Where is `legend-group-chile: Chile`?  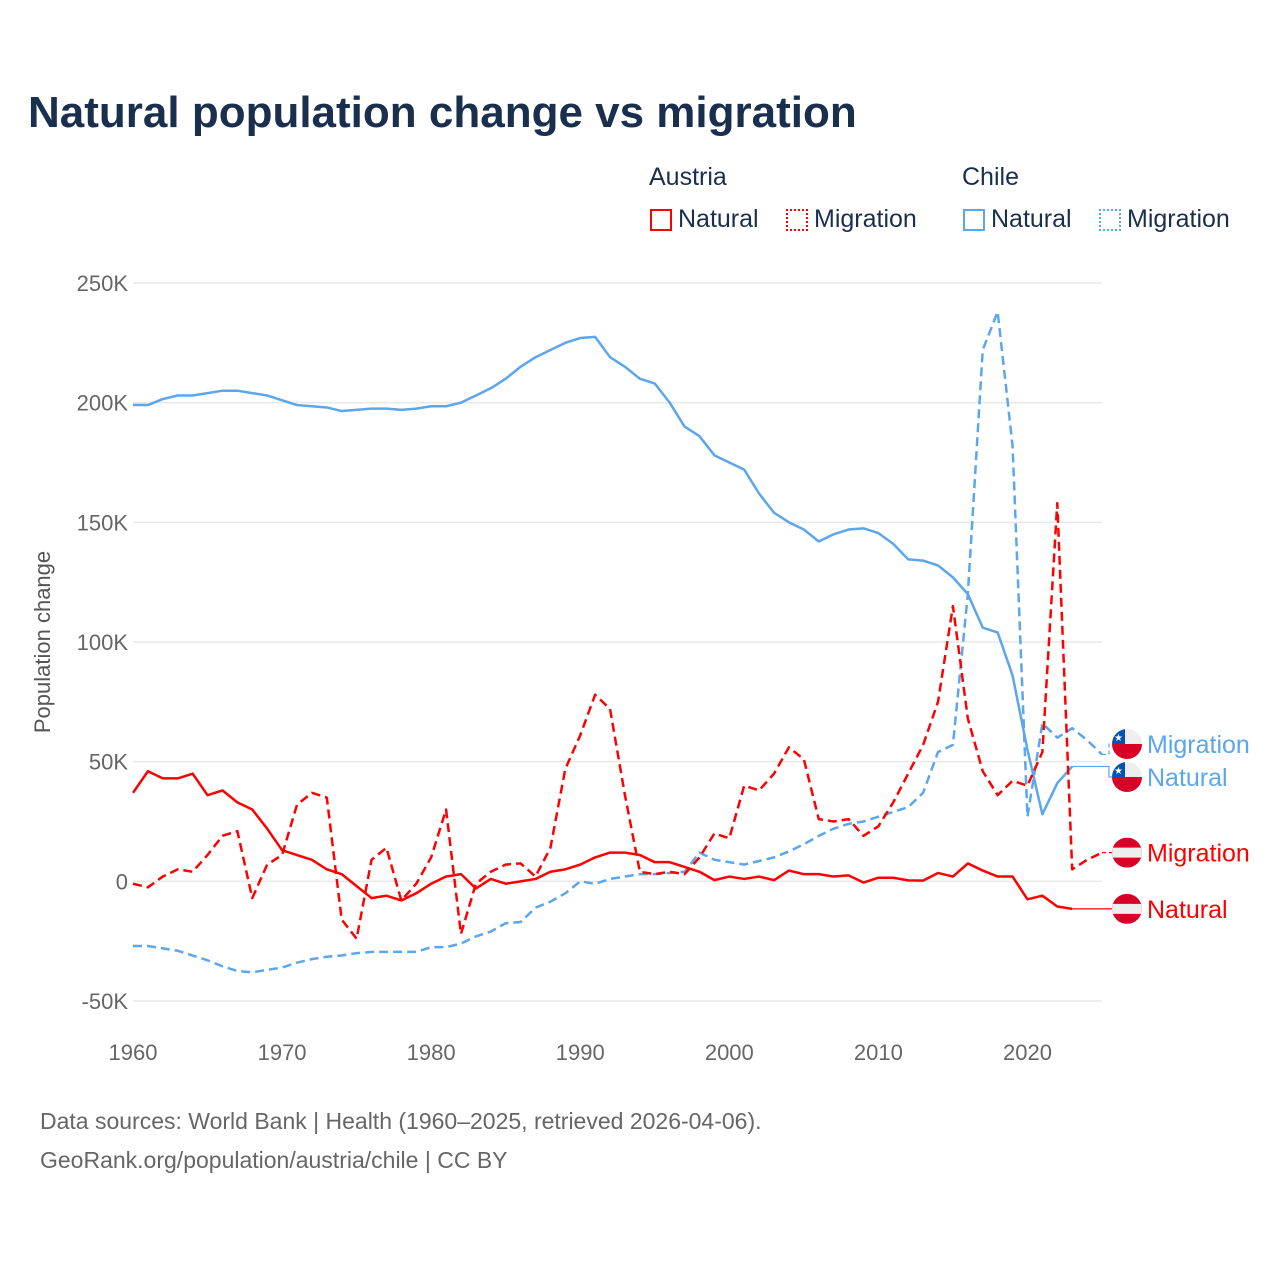
legend-group-chile: Chile is located at coordinates (990, 177).